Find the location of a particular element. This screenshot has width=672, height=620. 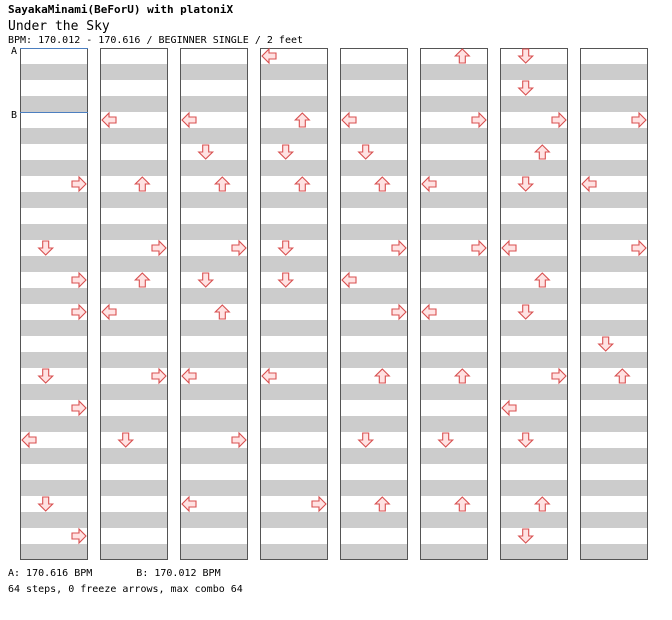

bpm-marker-a: A is located at coordinates (14, 51).